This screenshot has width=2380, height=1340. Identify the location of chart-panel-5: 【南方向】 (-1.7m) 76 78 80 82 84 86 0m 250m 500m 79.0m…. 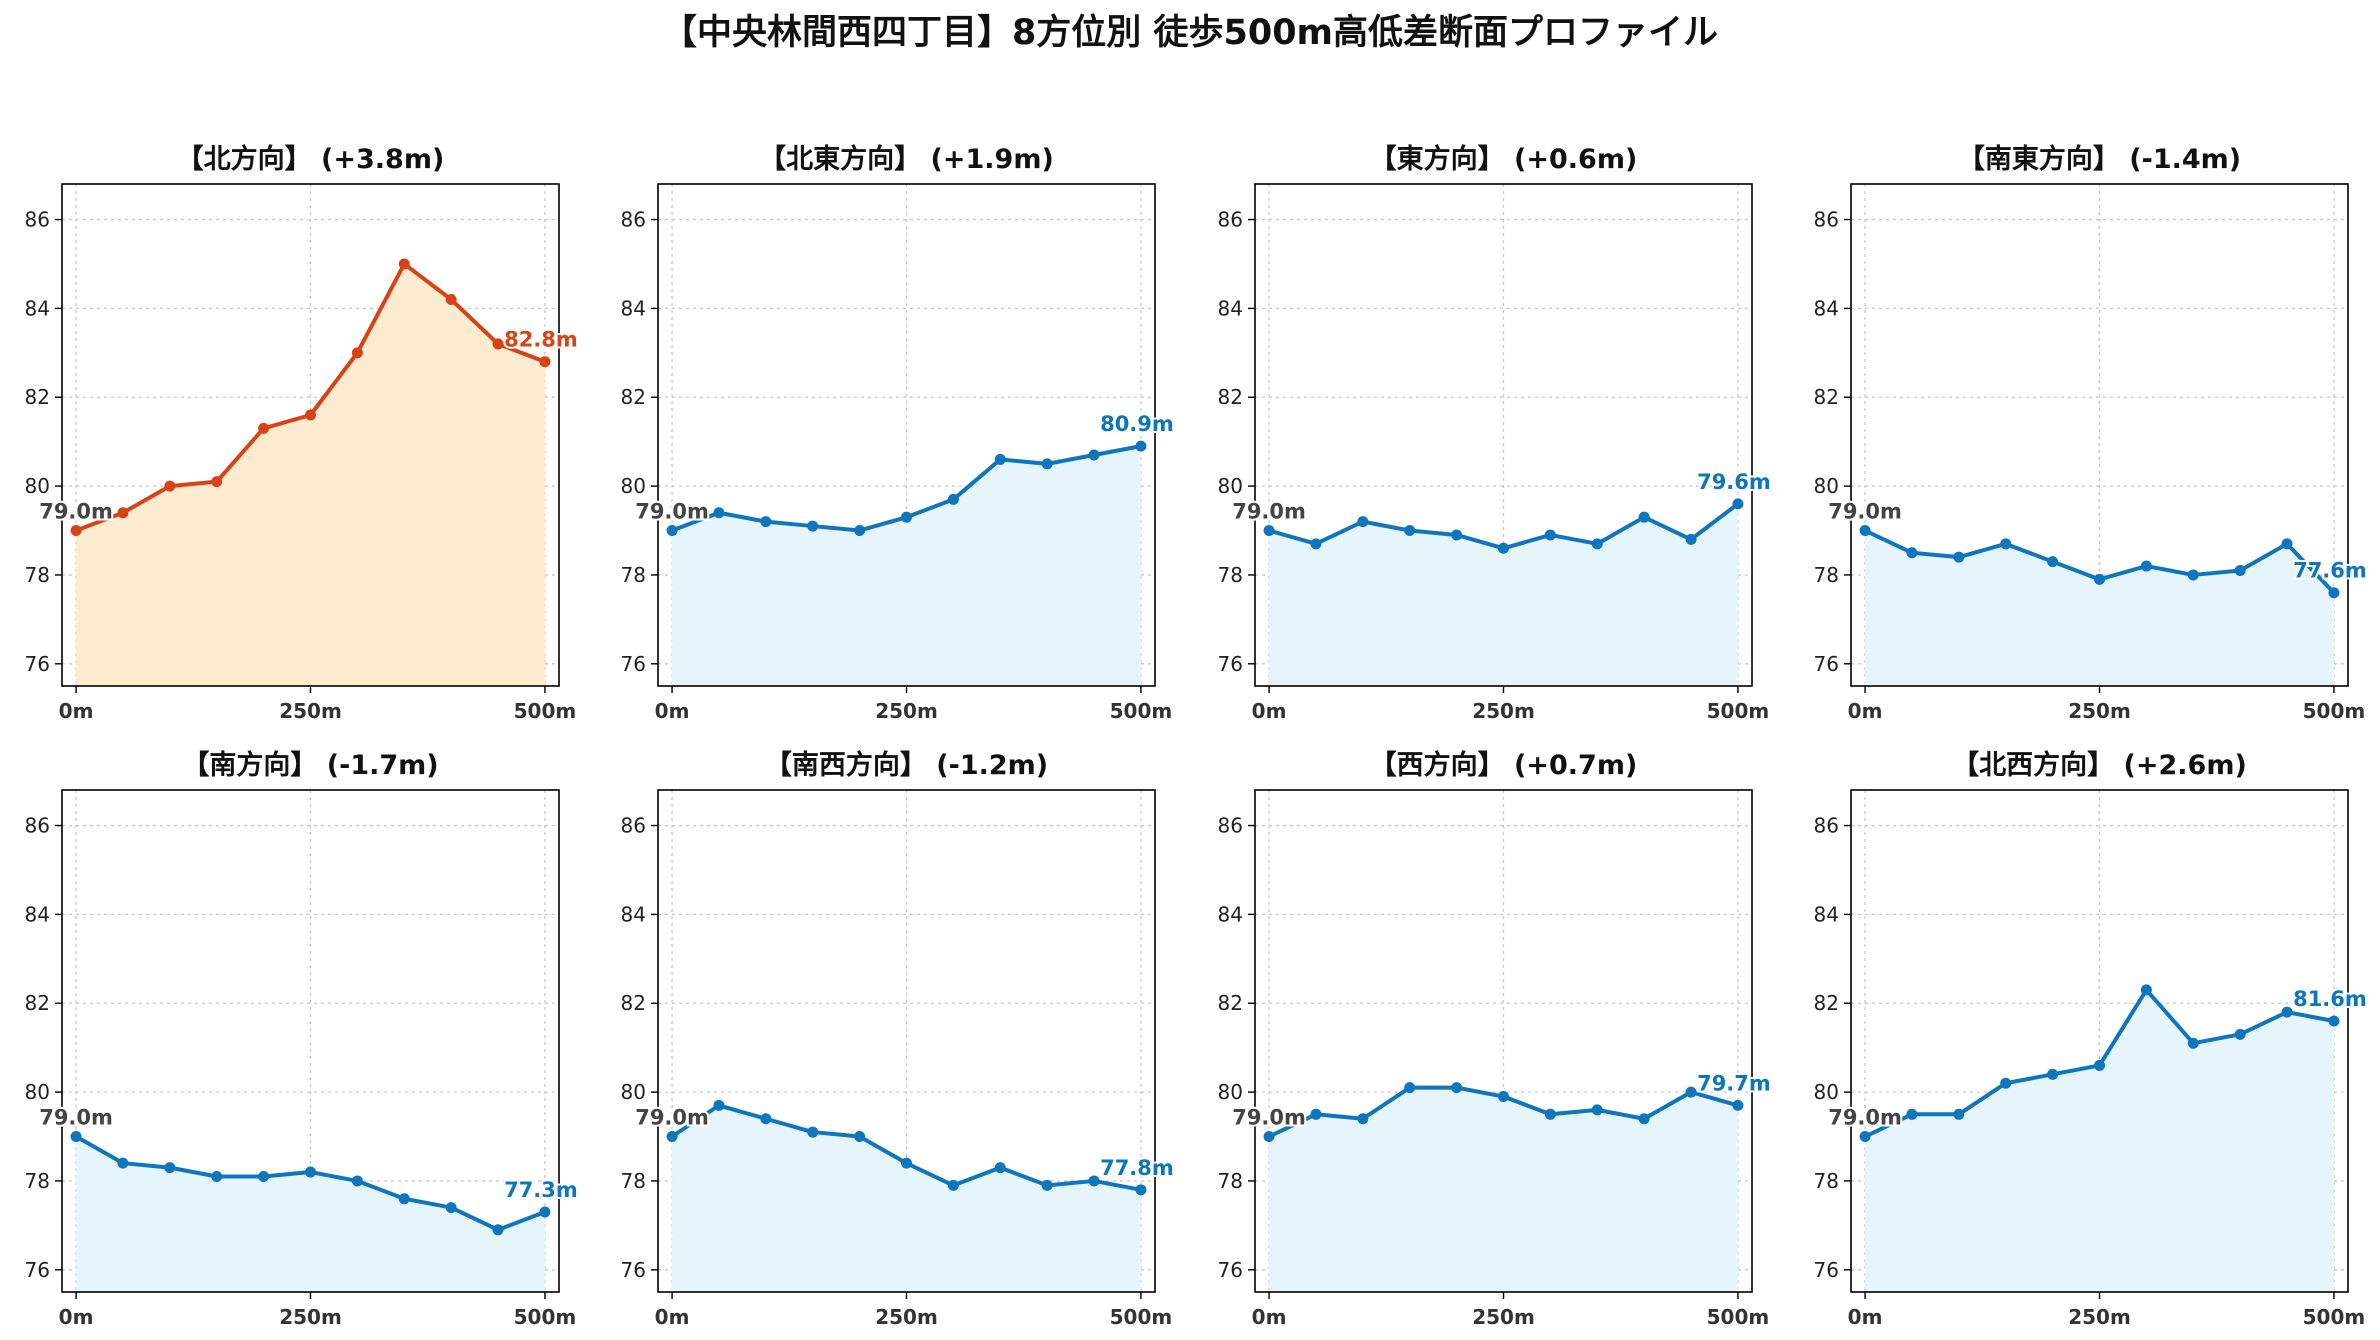
(302, 1039).